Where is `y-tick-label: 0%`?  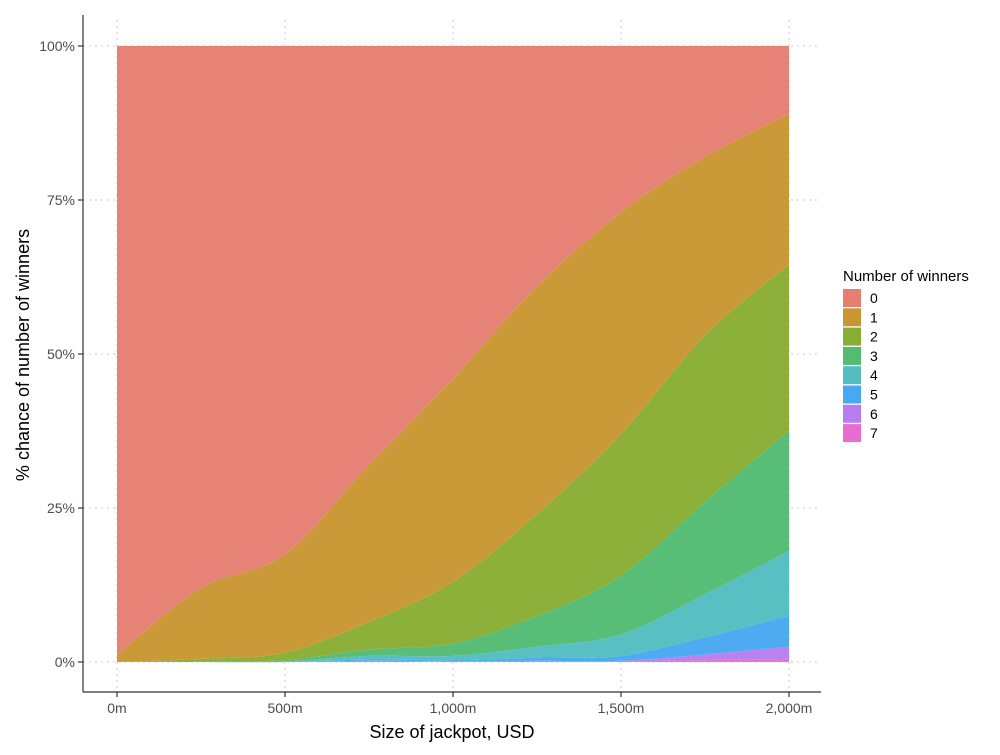 y-tick-label: 0% is located at coordinates (65, 662).